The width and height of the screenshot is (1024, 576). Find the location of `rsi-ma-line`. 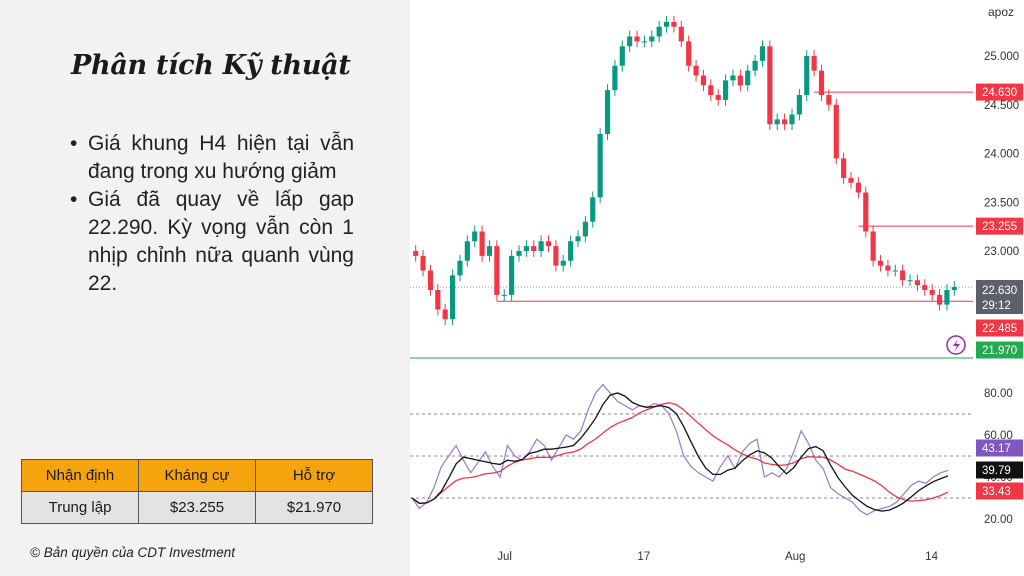

rsi-ma-line is located at coordinates (680, 452).